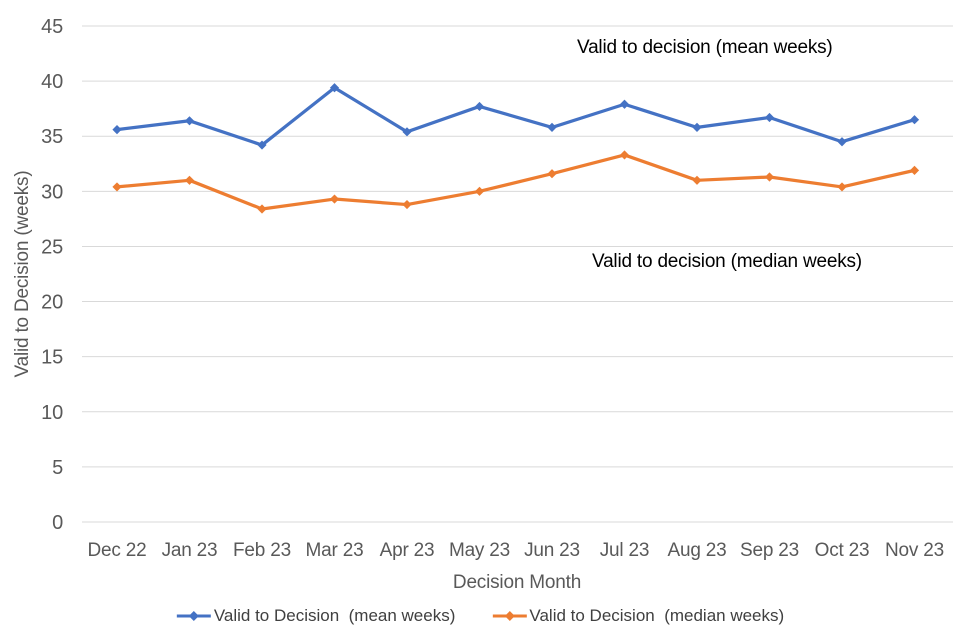  Describe the element at coordinates (57, 468) in the screenshot. I see `y-tick-label: 5` at that location.